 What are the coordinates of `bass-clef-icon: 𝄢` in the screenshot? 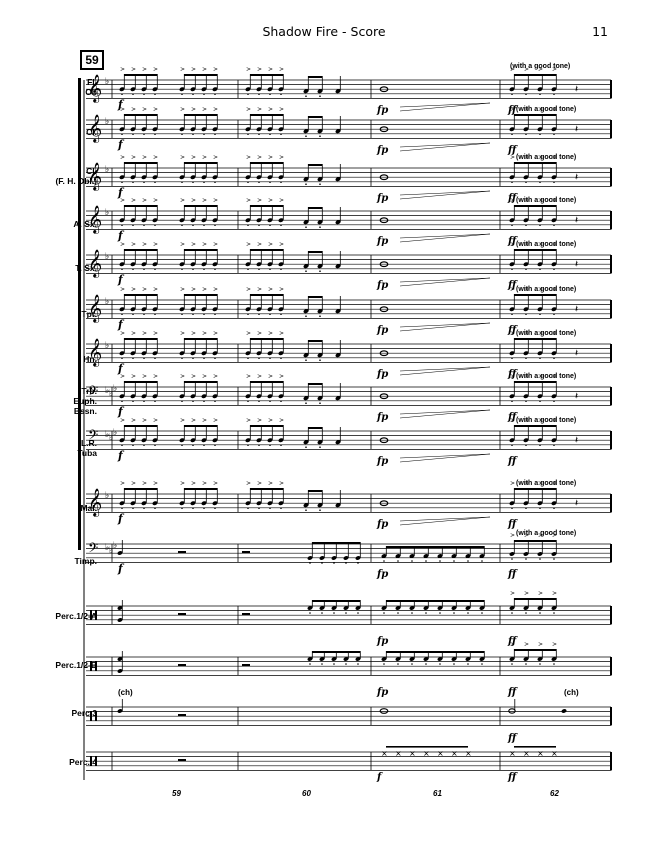 It's located at (93, 392).